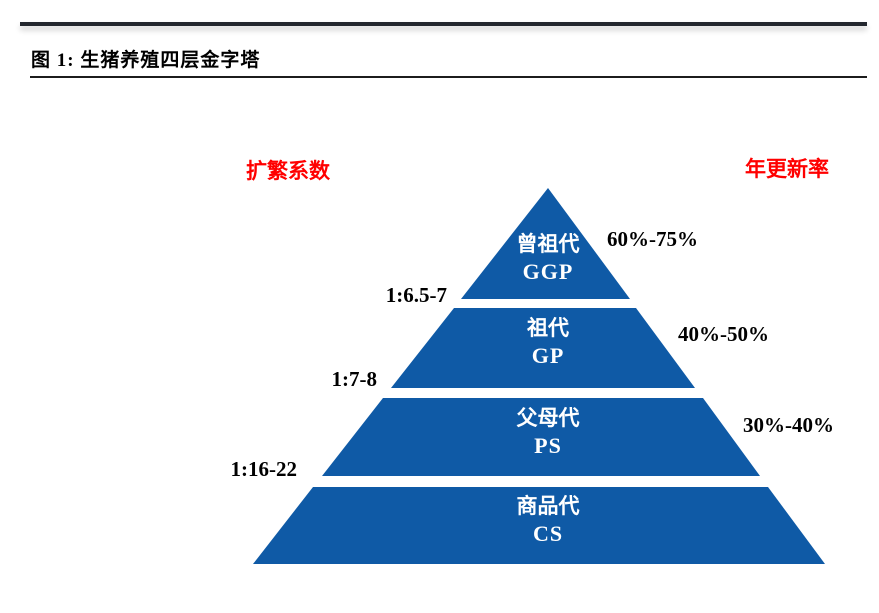 The height and width of the screenshot is (613, 879). Describe the element at coordinates (416, 295) in the screenshot. I see `expansion-ratio-gp: 1:6.5-7` at that location.